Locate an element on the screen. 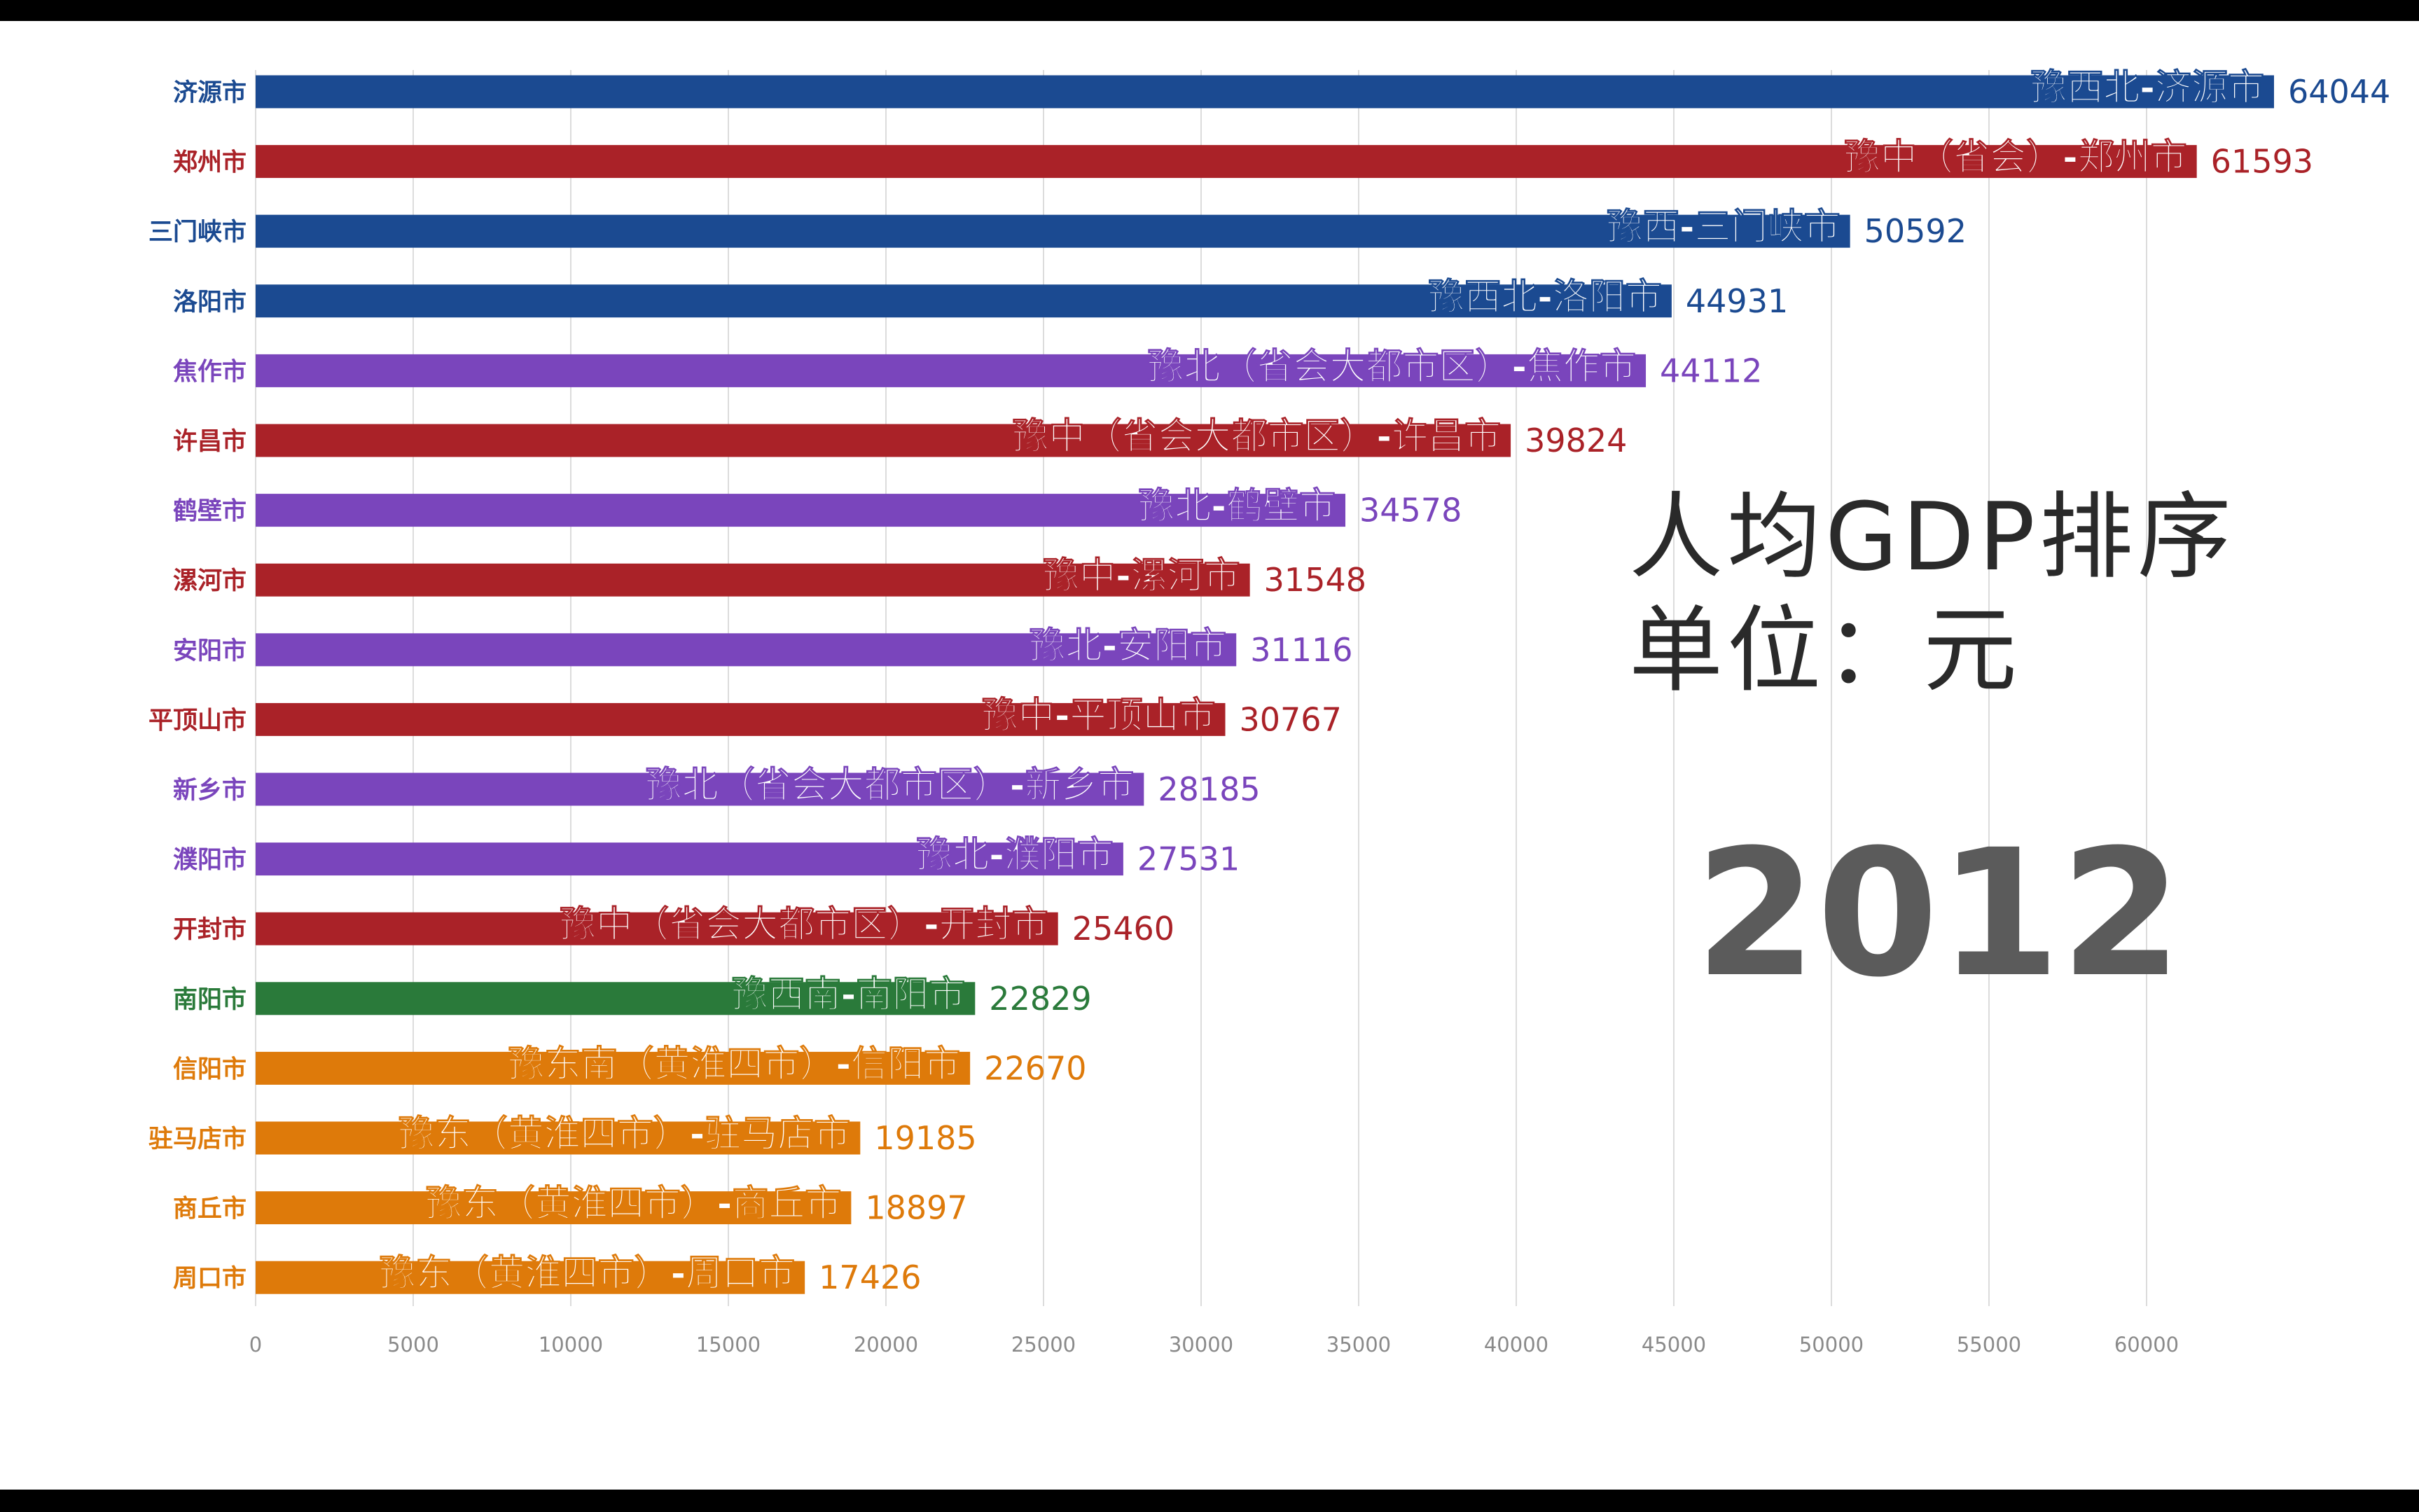 The height and width of the screenshot is (1512, 2419). bar-label: 豫北-安阳市 is located at coordinates (1128, 646).